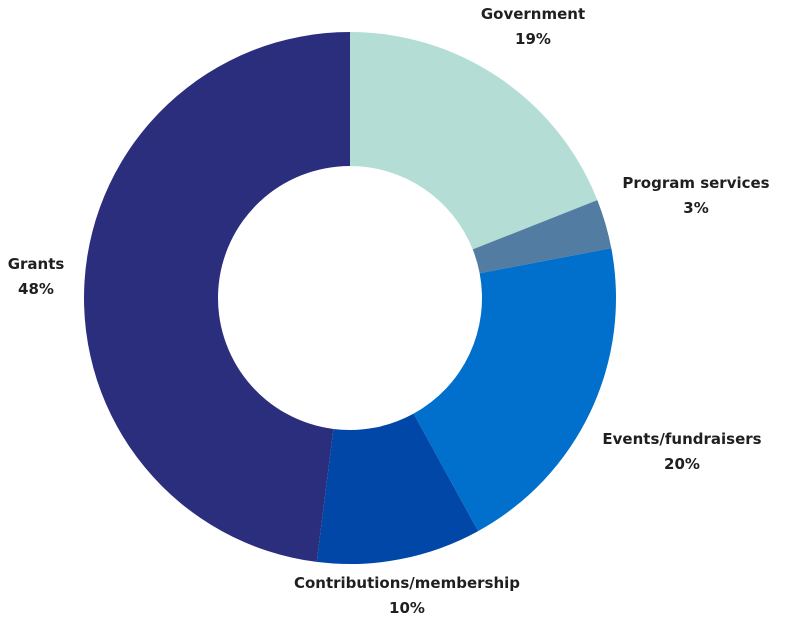  What do you see at coordinates (474, 141) in the screenshot?
I see `slice-government` at bounding box center [474, 141].